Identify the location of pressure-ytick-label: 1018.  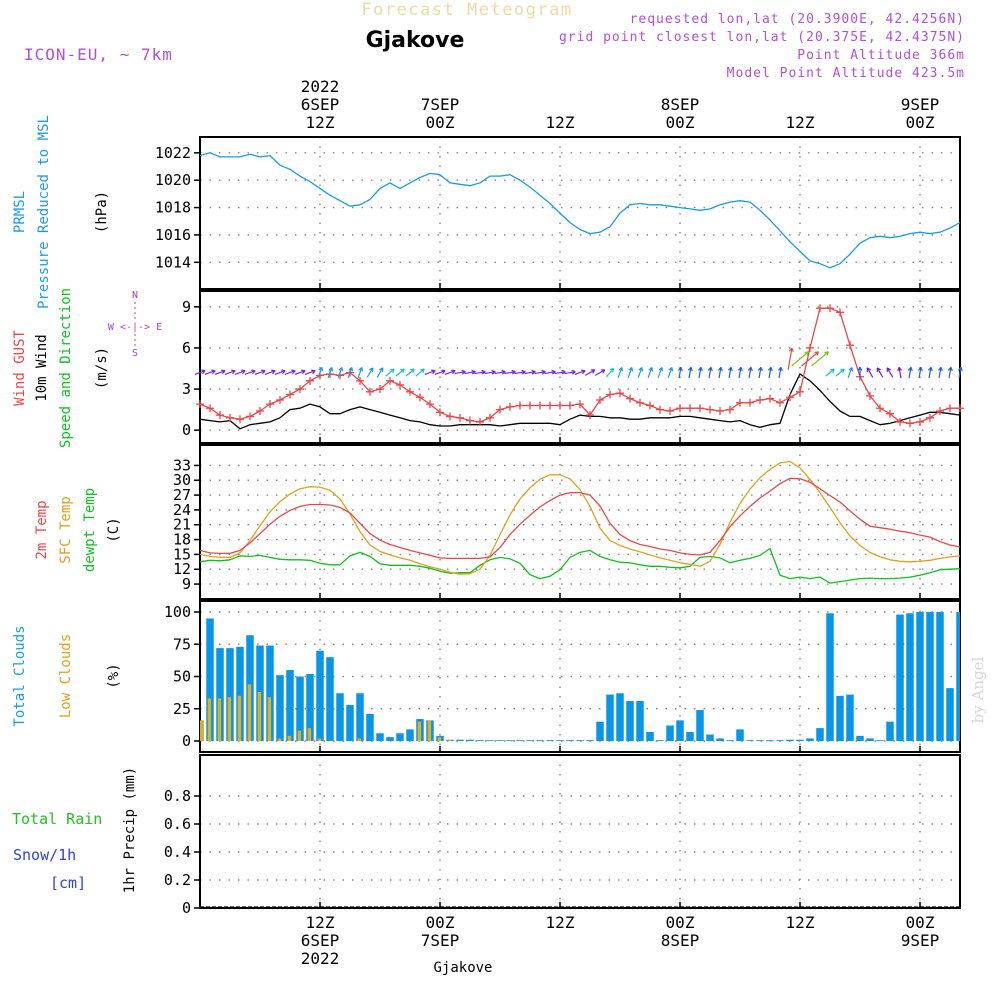
(173, 208).